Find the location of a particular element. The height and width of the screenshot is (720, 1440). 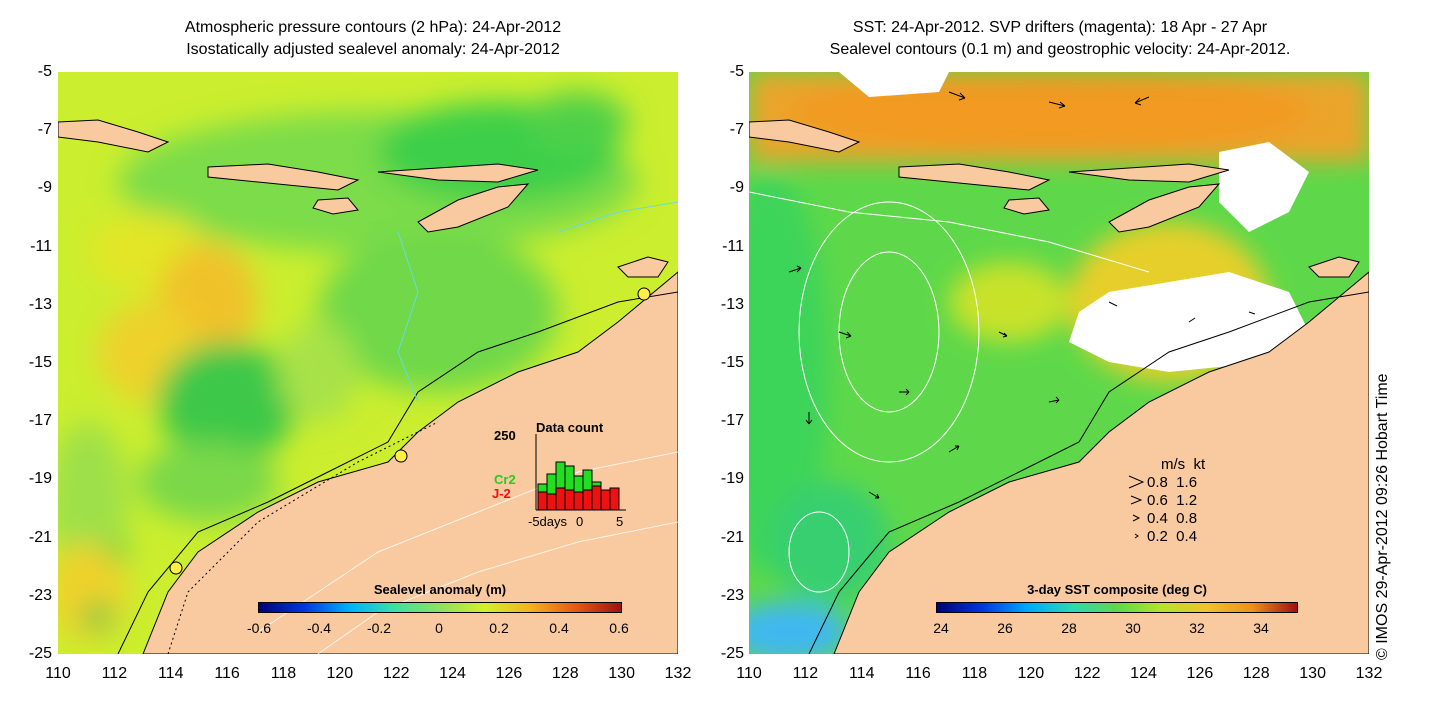

left-xtick: 116 is located at coordinates (227, 673).